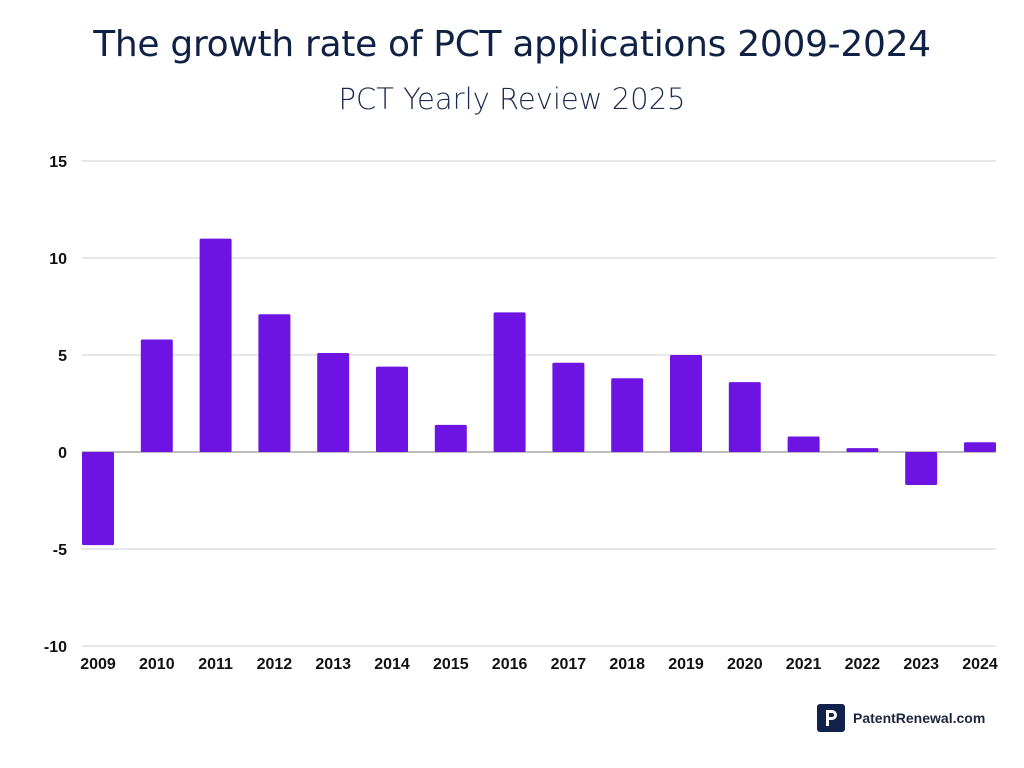 The width and height of the screenshot is (1024, 768). Describe the element at coordinates (569, 664) in the screenshot. I see `x-tick-label: 2017` at that location.